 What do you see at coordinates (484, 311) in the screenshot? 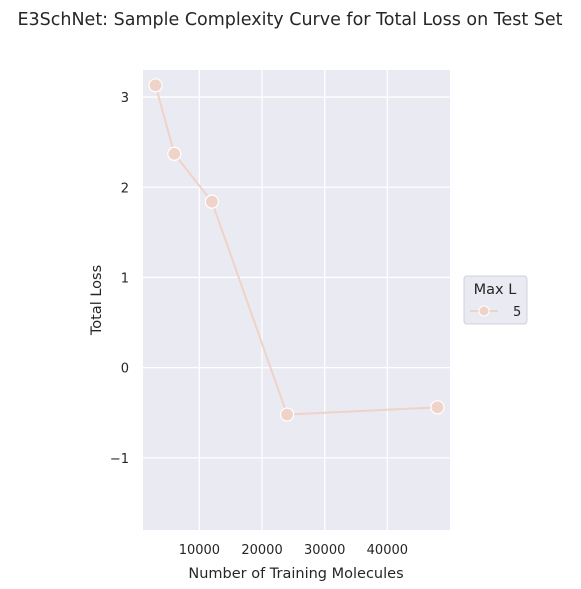
I see `legend-marker` at bounding box center [484, 311].